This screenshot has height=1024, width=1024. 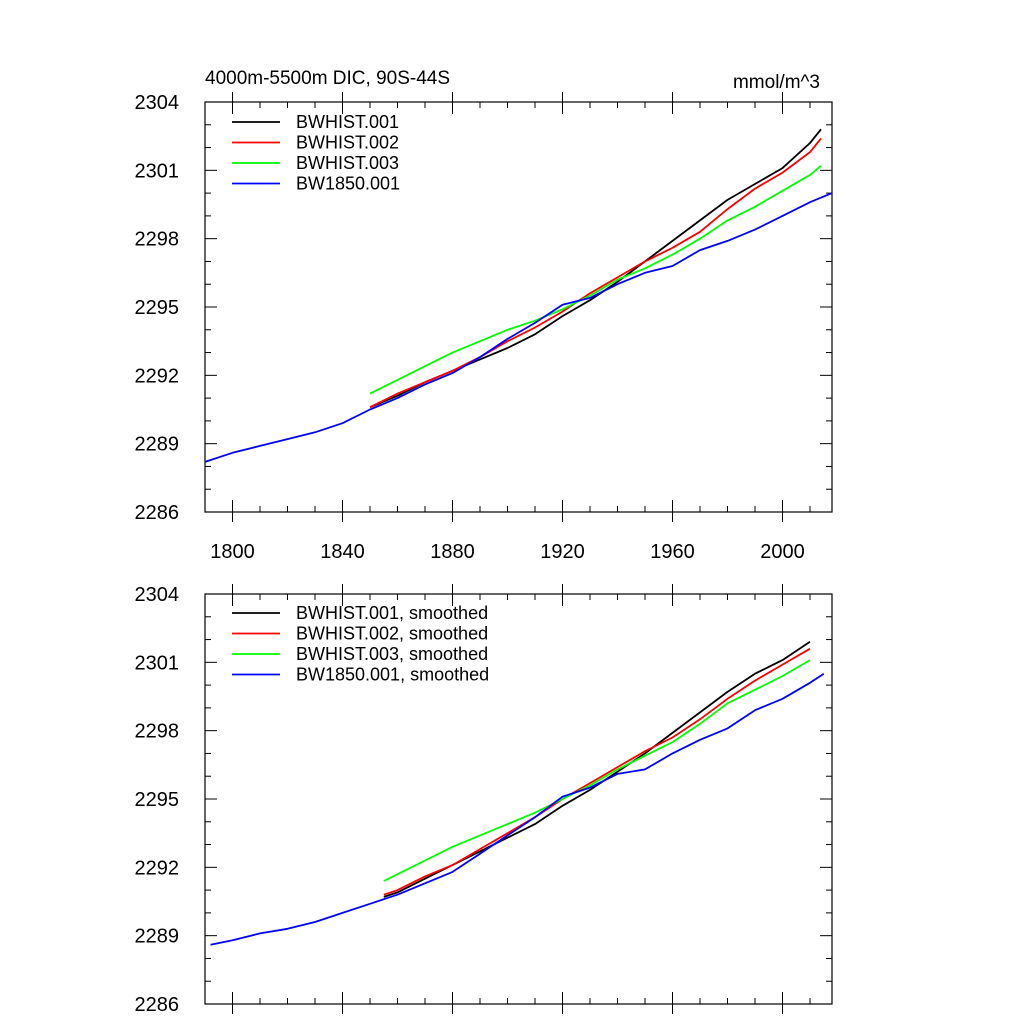 What do you see at coordinates (562, 552) in the screenshot?
I see `x-tick-label: 1920` at bounding box center [562, 552].